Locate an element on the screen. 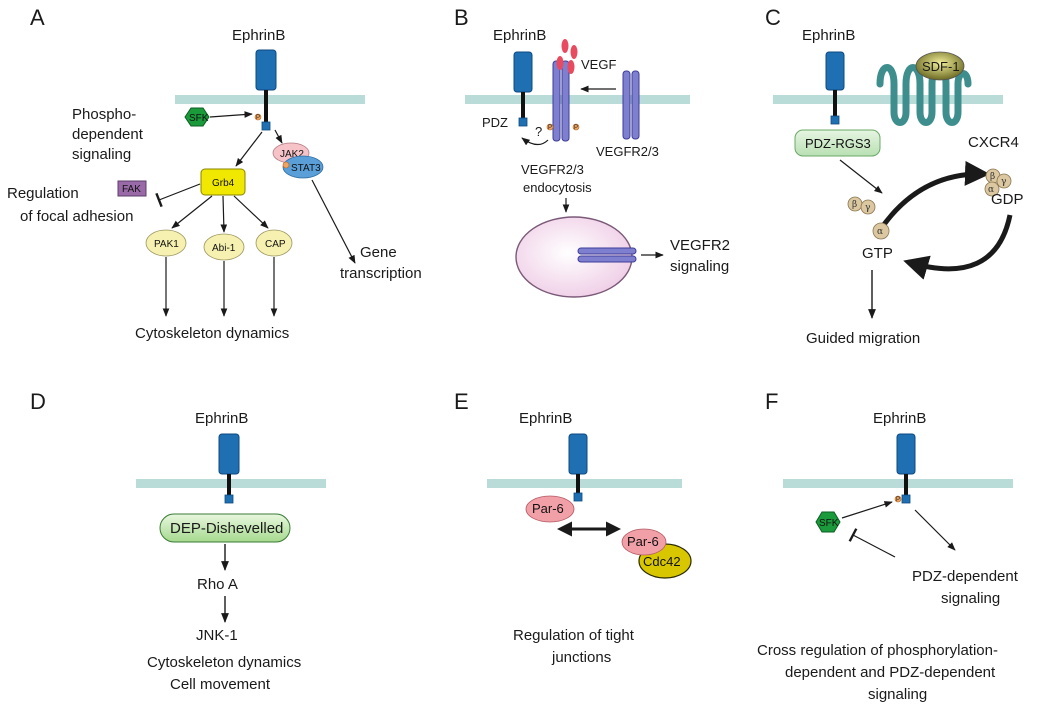  cap-node is located at coordinates (274, 243).